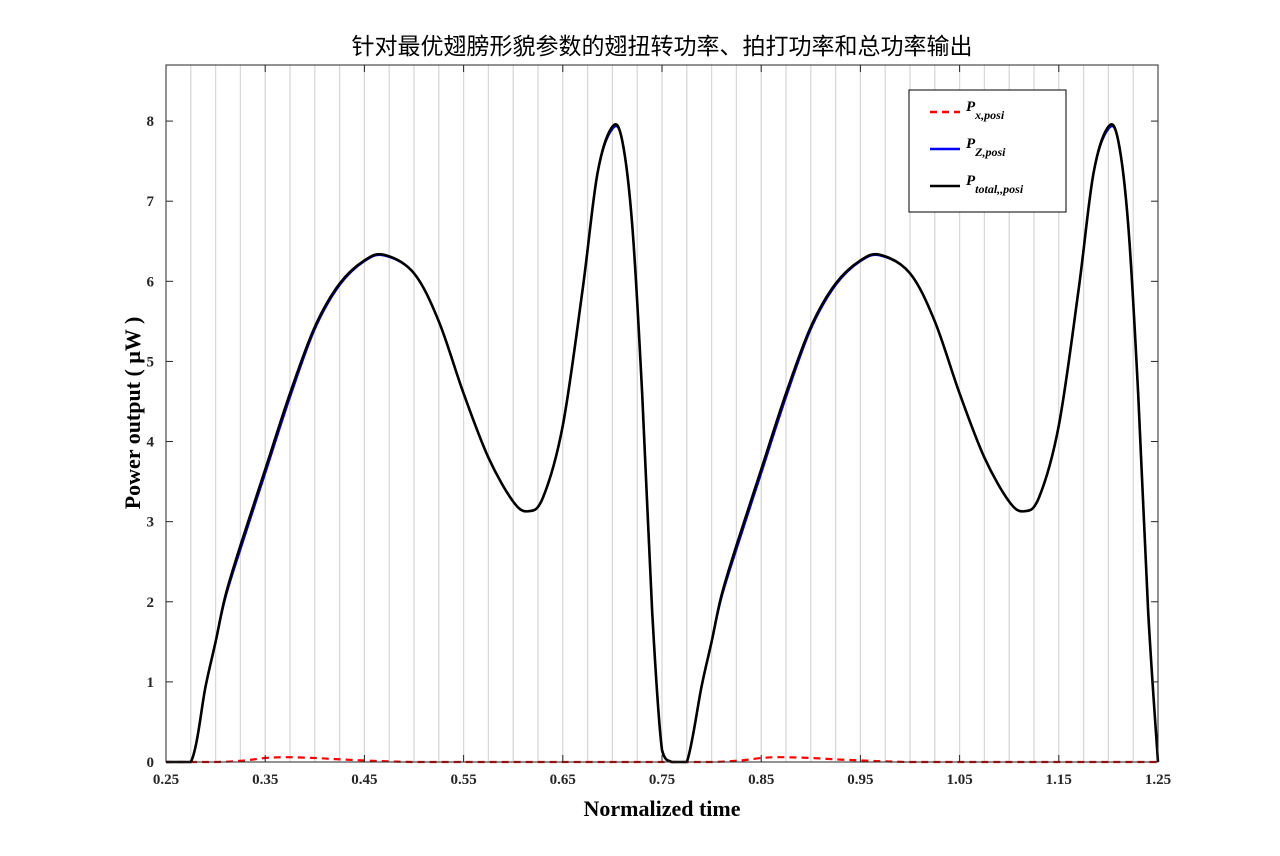 The image size is (1280, 856). Describe the element at coordinates (151, 122) in the screenshot. I see `y-tick-label: 8` at that location.